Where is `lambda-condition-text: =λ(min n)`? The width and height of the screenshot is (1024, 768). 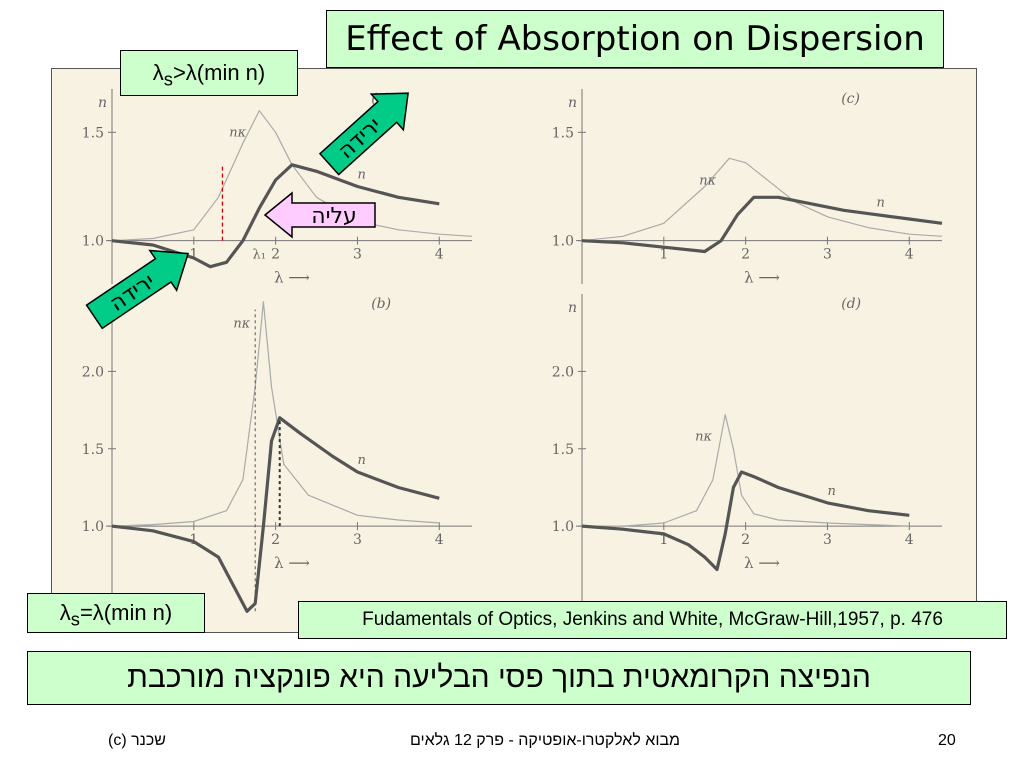
lambda-condition-text: =λ(min n) is located at coordinates (126, 612).